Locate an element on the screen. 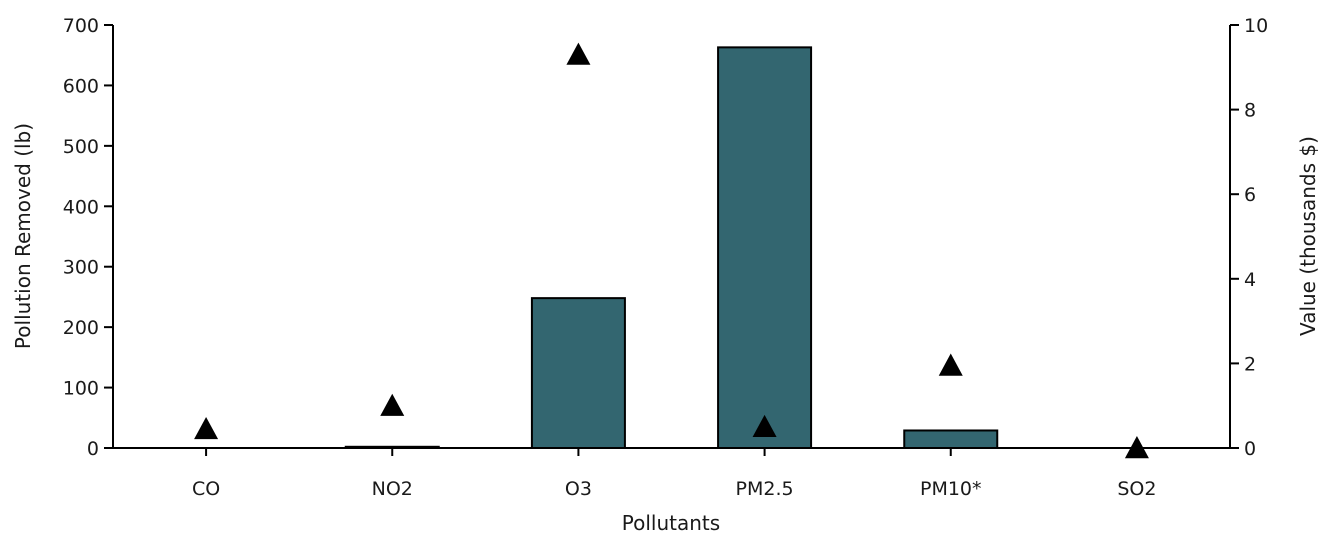 The image size is (1333, 539). y-right-tick-label: 8 is located at coordinates (1250, 111).